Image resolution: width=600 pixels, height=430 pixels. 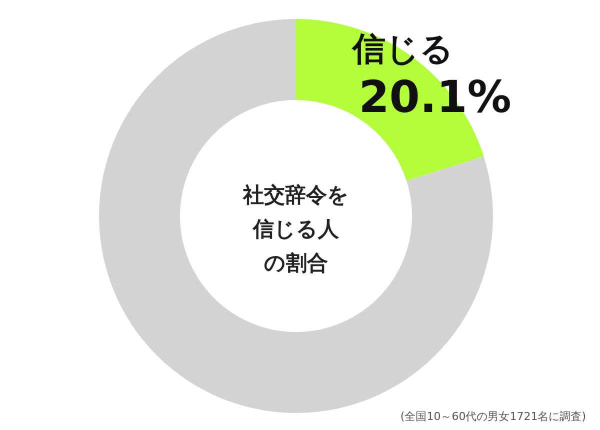 I want to click on text: 社交辞令を信じる人の割合, so click(x=296, y=229).